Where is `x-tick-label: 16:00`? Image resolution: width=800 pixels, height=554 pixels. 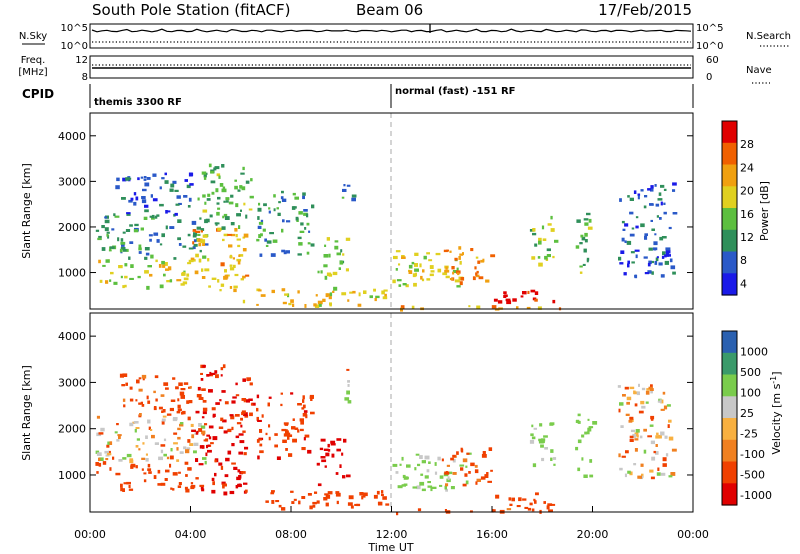
x-tick-label: 16:00 is located at coordinates (492, 534).